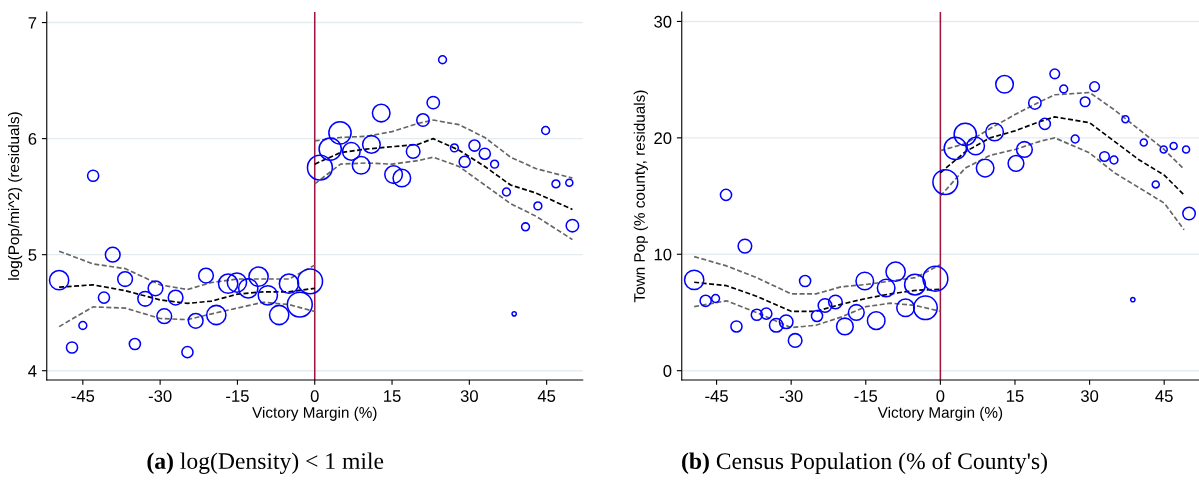 The height and width of the screenshot is (485, 1199). Describe the element at coordinates (864, 463) in the screenshot. I see `text: (b) Census Population (% of County's)` at that location.